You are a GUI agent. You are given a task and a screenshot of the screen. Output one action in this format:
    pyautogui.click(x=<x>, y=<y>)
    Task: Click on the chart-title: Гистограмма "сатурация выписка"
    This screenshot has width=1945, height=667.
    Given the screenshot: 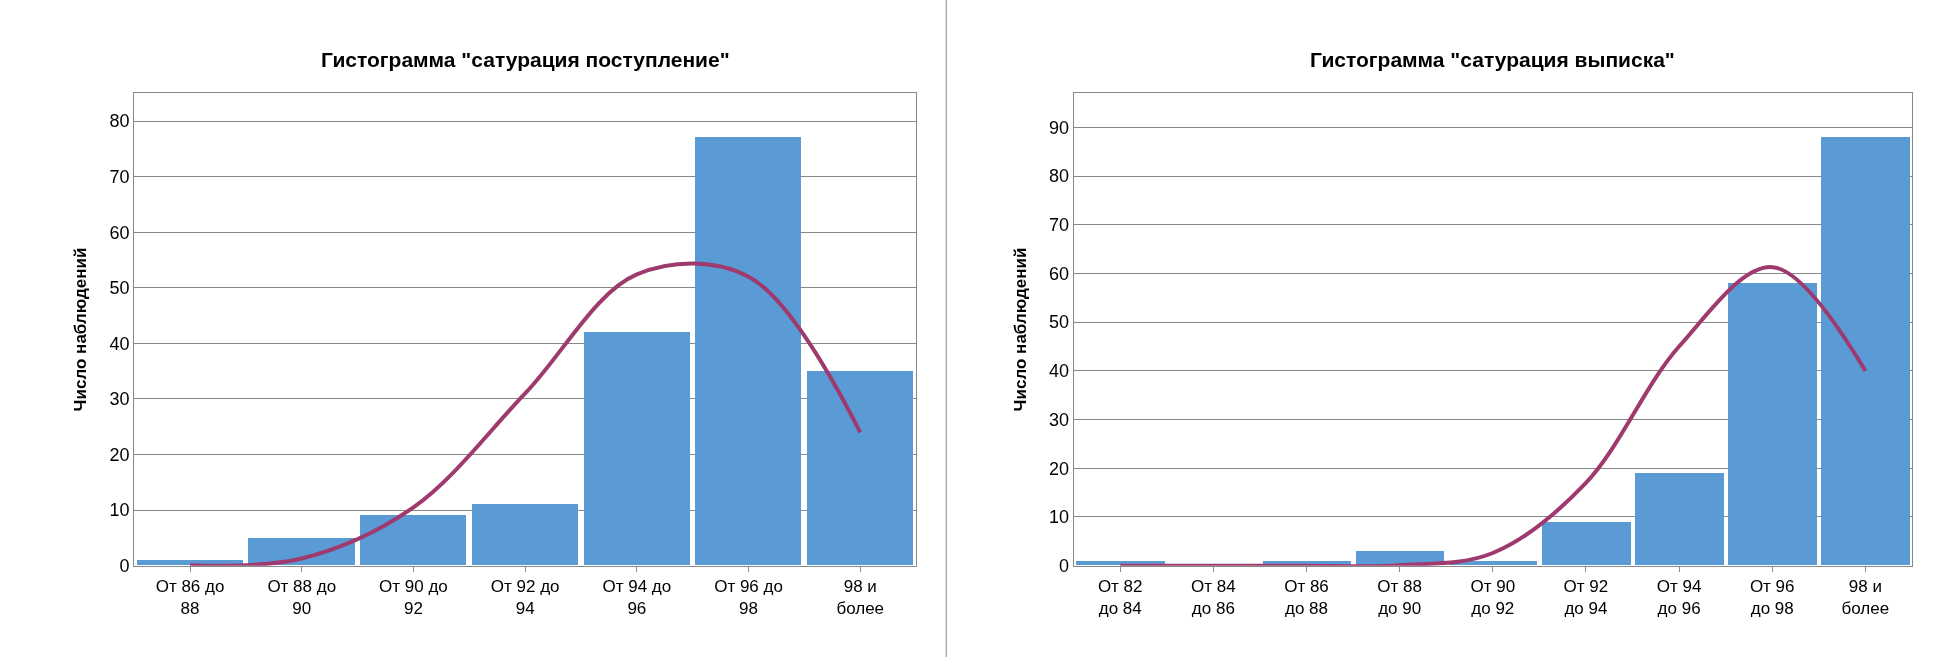 What is the action you would take?
    pyautogui.click(x=1492, y=59)
    